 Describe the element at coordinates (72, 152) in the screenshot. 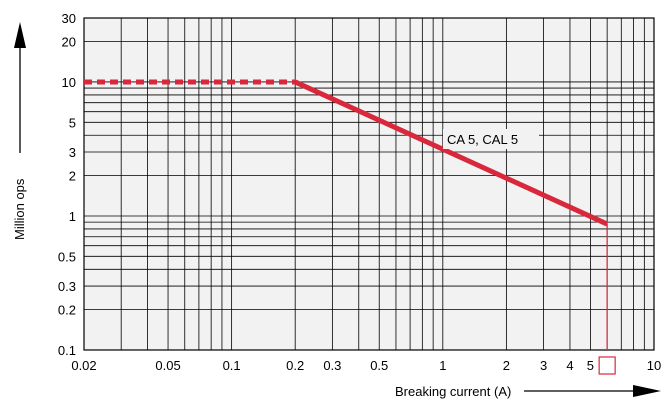

I see `y-tick-label: 3` at that location.